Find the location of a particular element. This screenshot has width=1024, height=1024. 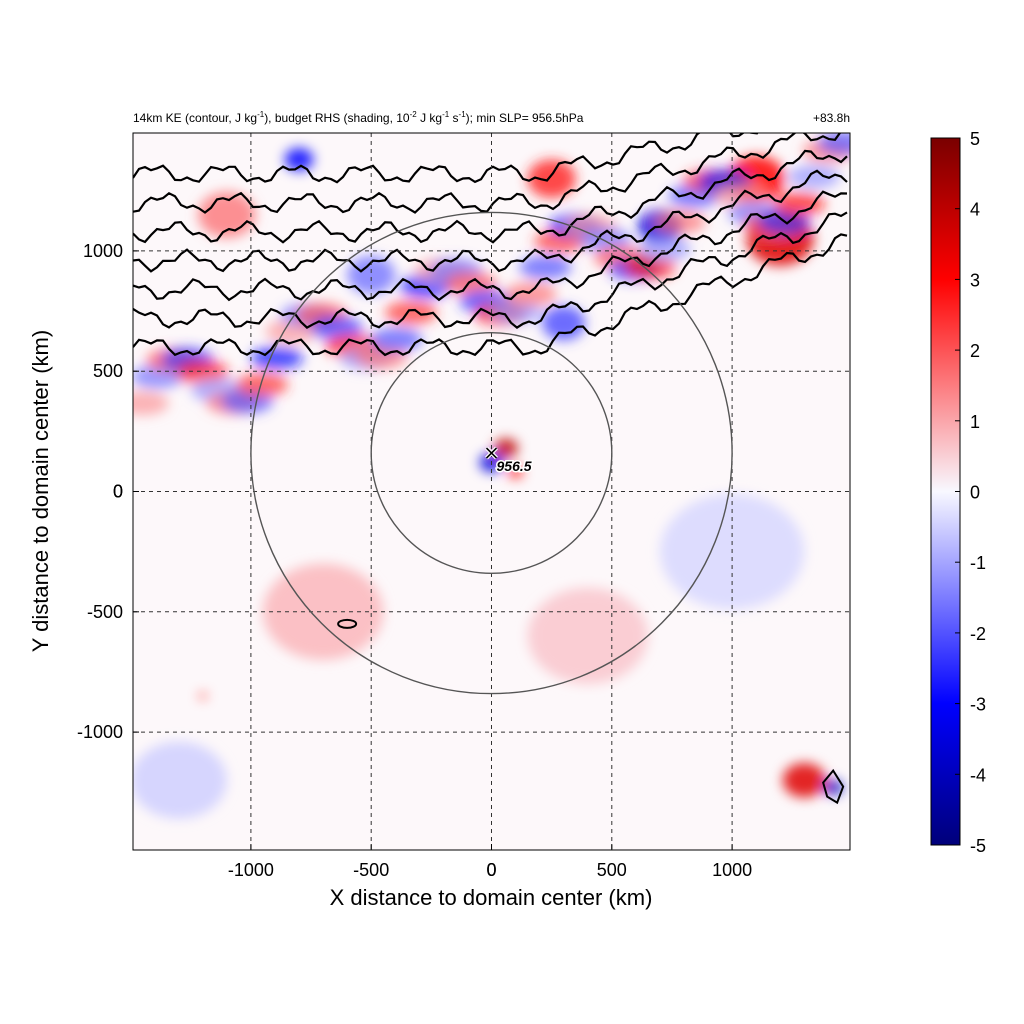

storm-center-label: 956.5 is located at coordinates (514, 466).